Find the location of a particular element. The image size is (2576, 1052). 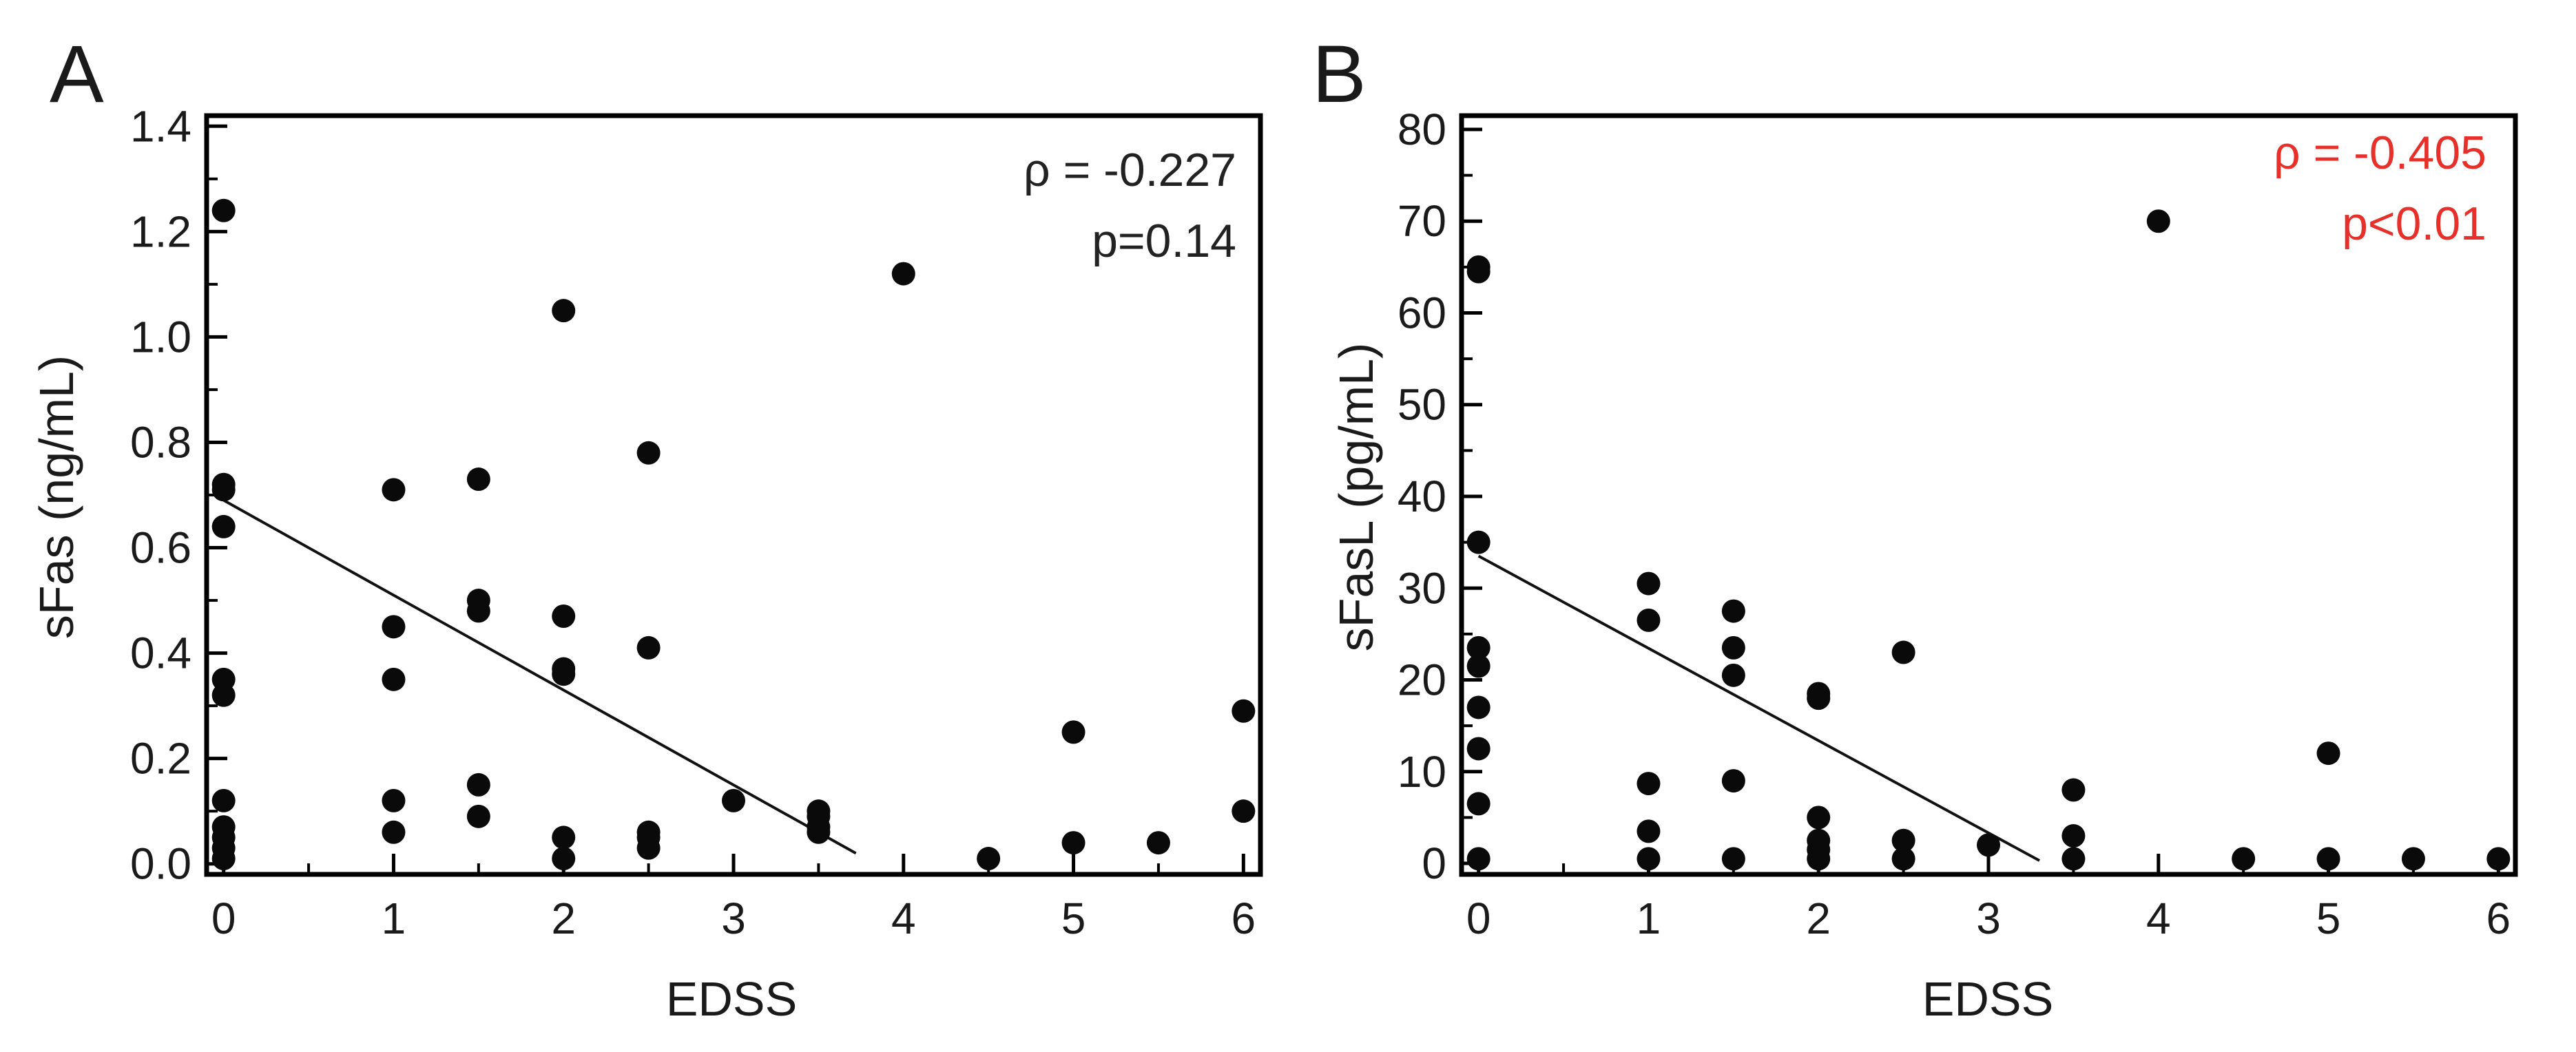

y-tick-label: 0.4 is located at coordinates (160, 653).